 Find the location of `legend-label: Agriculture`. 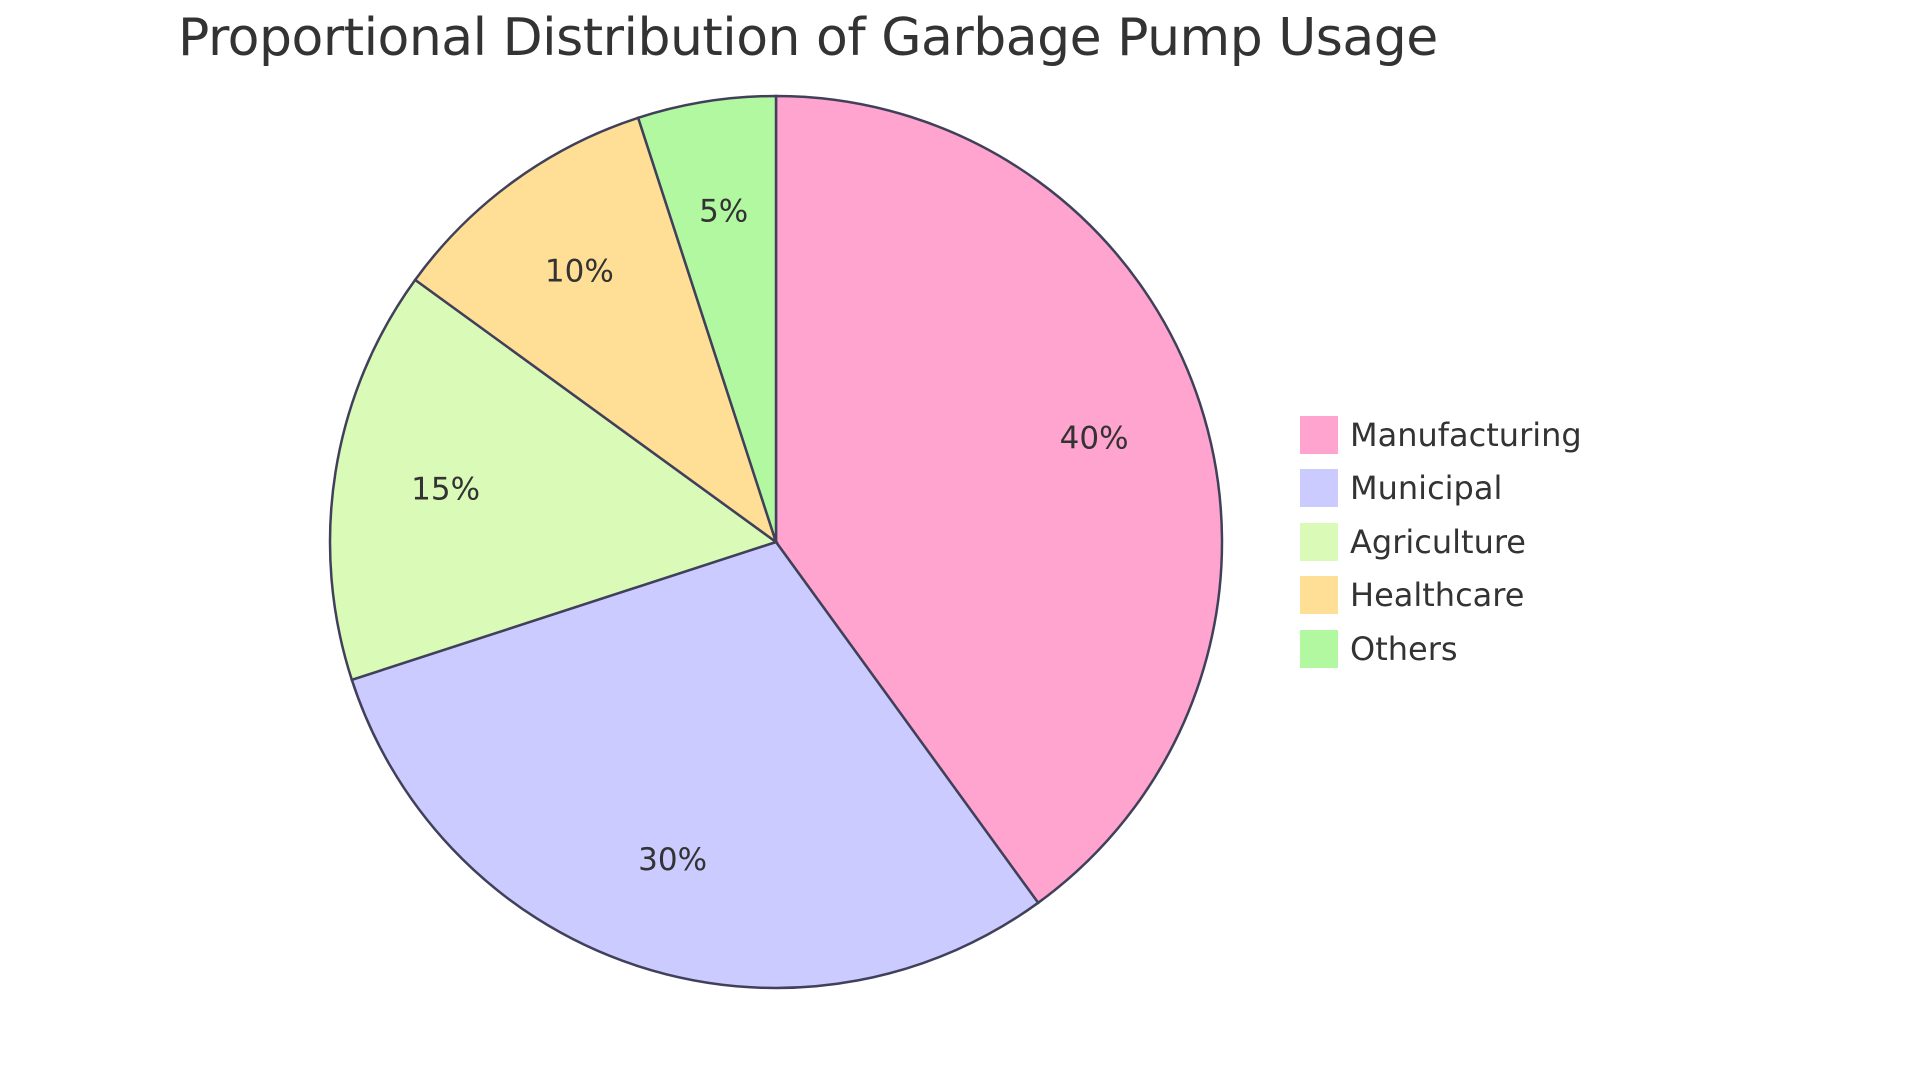

legend-label: Agriculture is located at coordinates (1438, 541).